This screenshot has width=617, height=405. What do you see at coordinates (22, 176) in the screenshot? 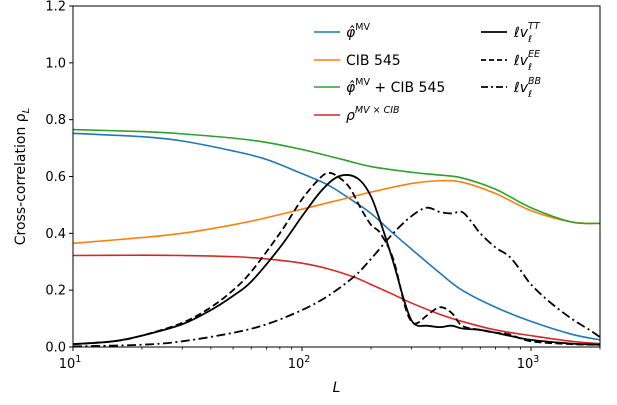
I see `y-axis-label: Cross-correlation ρL` at bounding box center [22, 176].